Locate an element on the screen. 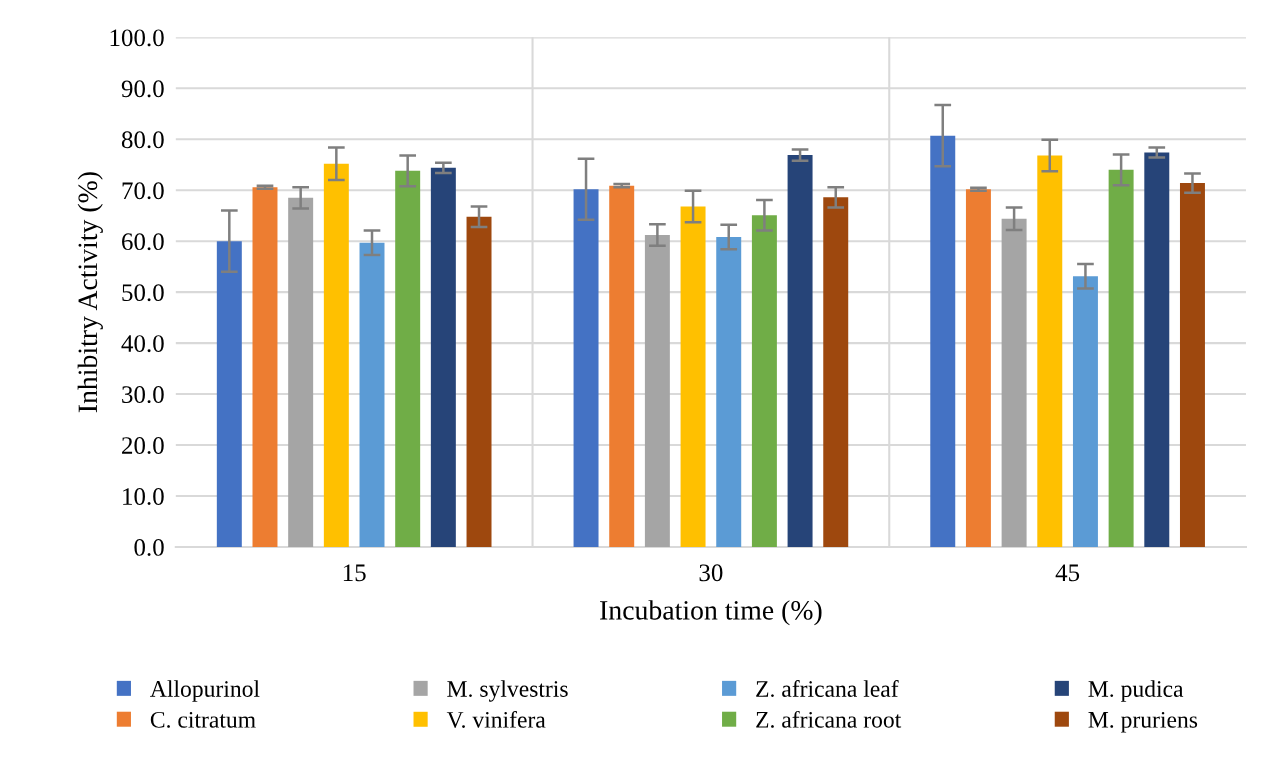 The image size is (1274, 778). legend-label: M. pruriens is located at coordinates (1143, 722).